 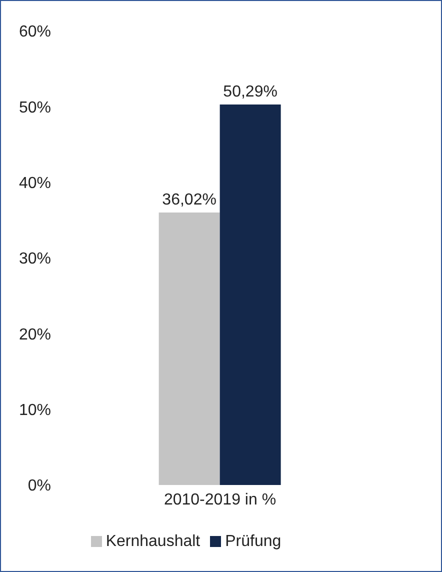 What do you see at coordinates (34, 183) in the screenshot?
I see `y-tick-label: 40%` at bounding box center [34, 183].